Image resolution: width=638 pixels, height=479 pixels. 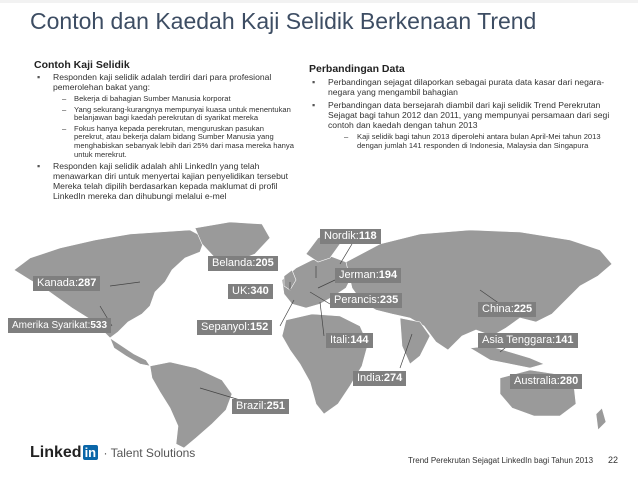 What do you see at coordinates (235, 327) in the screenshot?
I see `label-sepanyol: Sepanyol:152` at bounding box center [235, 327].